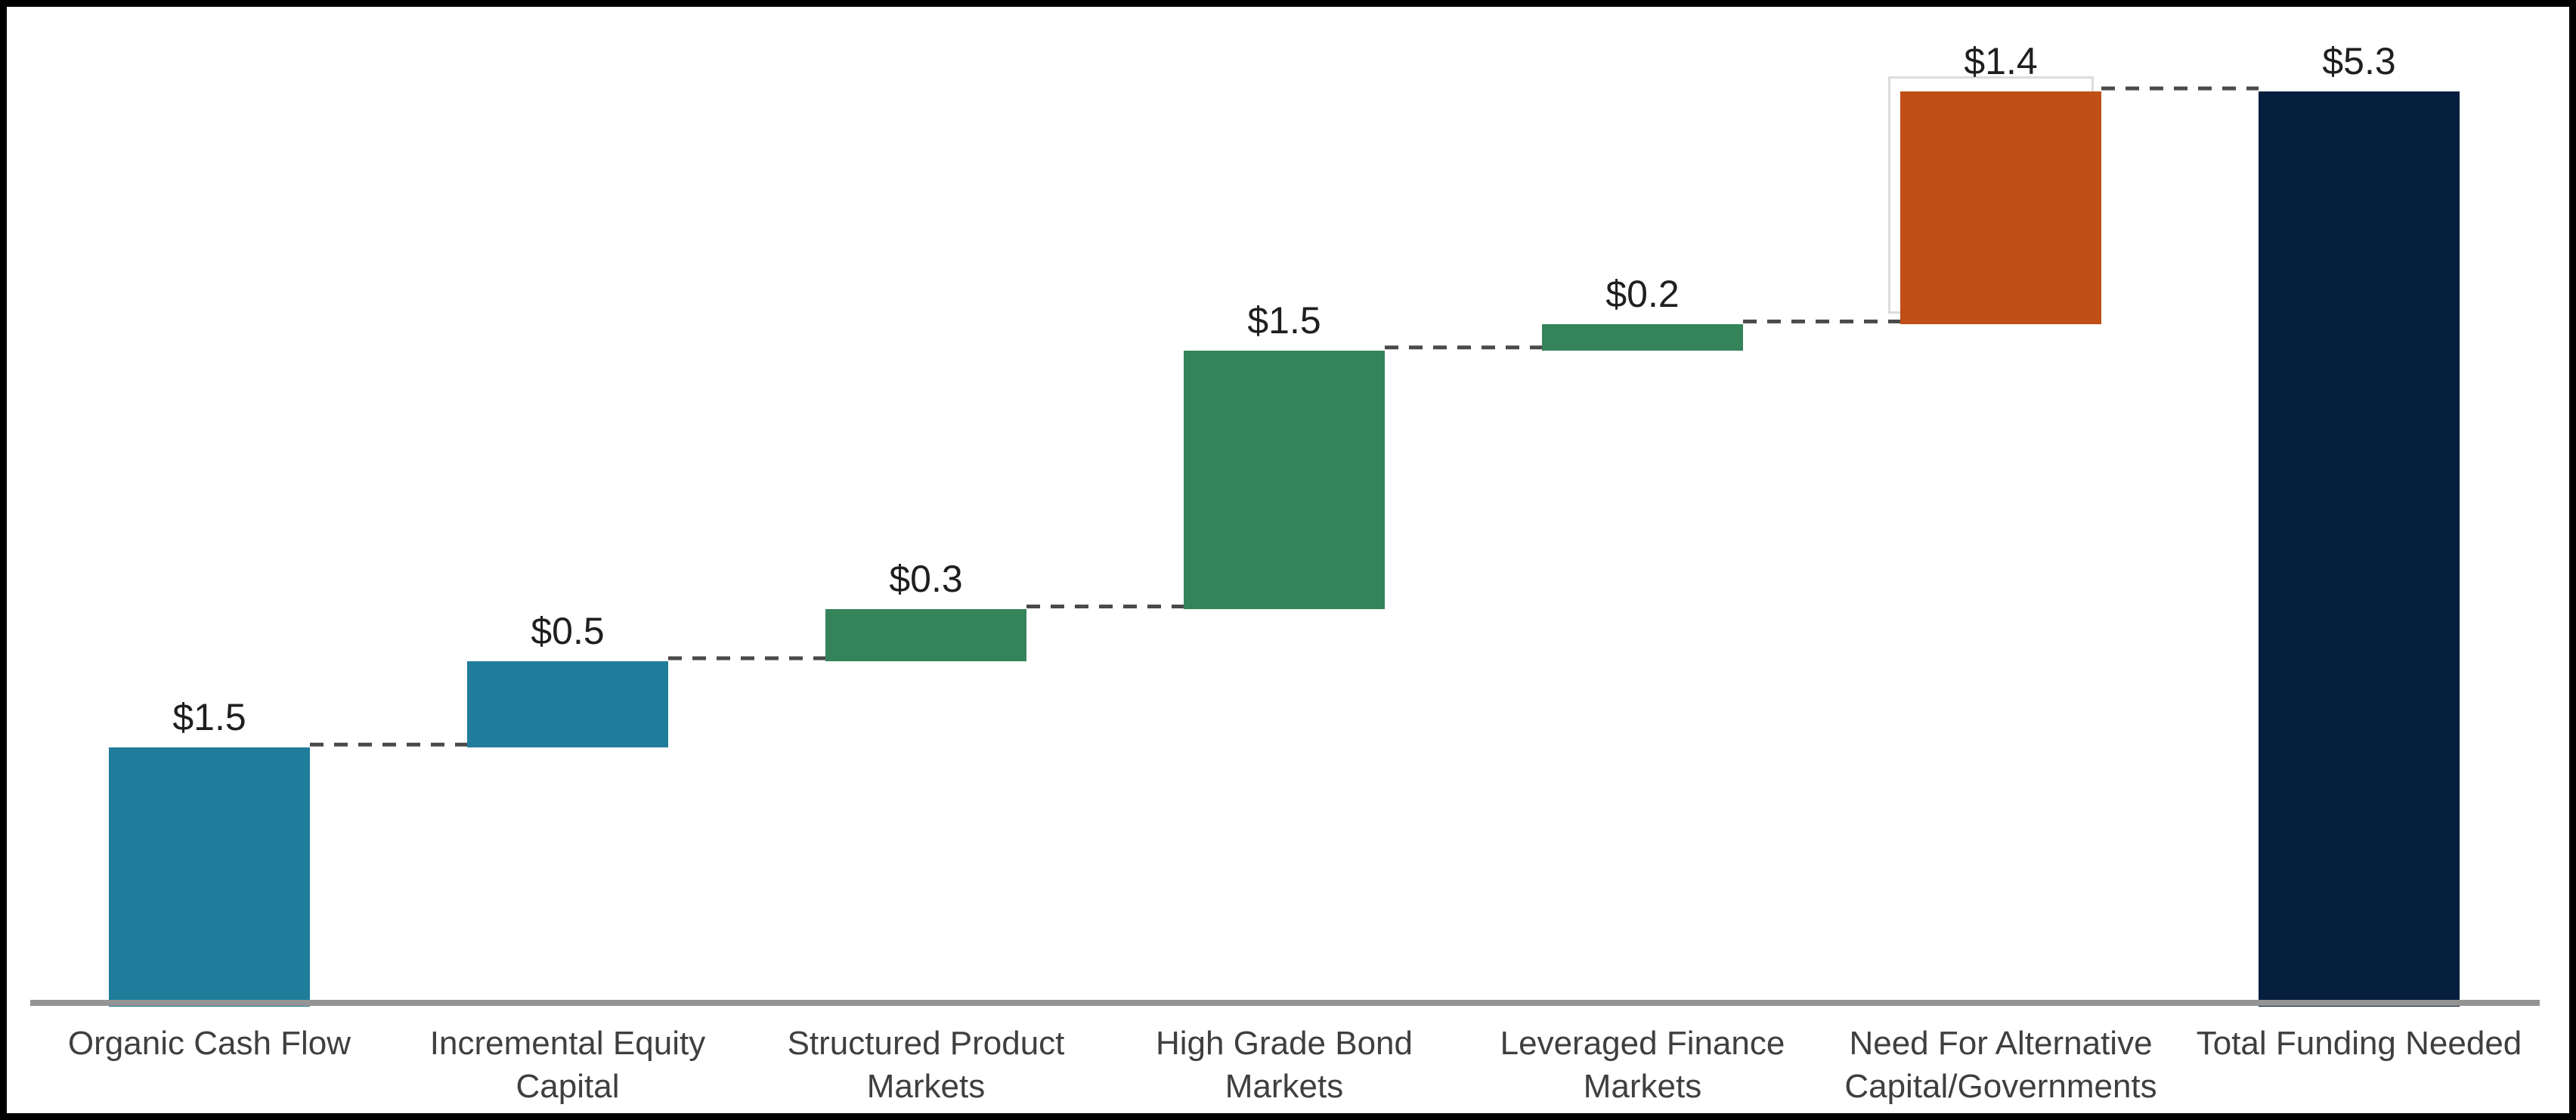 This screenshot has height=1120, width=2576. What do you see at coordinates (925, 635) in the screenshot?
I see `bar-structured-product-markets` at bounding box center [925, 635].